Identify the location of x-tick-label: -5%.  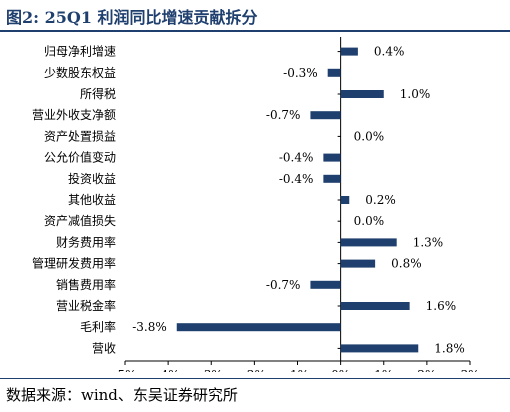
(124, 370).